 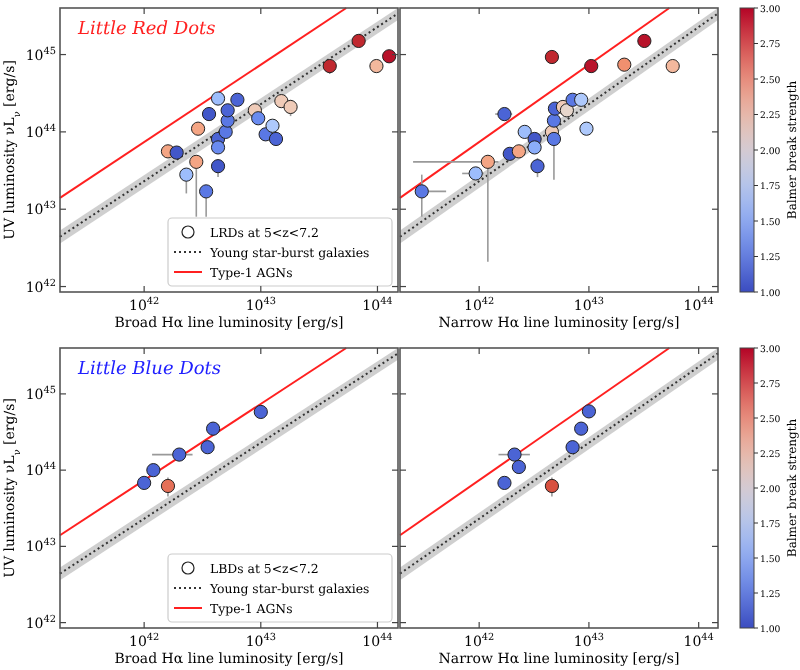 I want to click on text: Little Blue Dots, so click(x=149, y=370).